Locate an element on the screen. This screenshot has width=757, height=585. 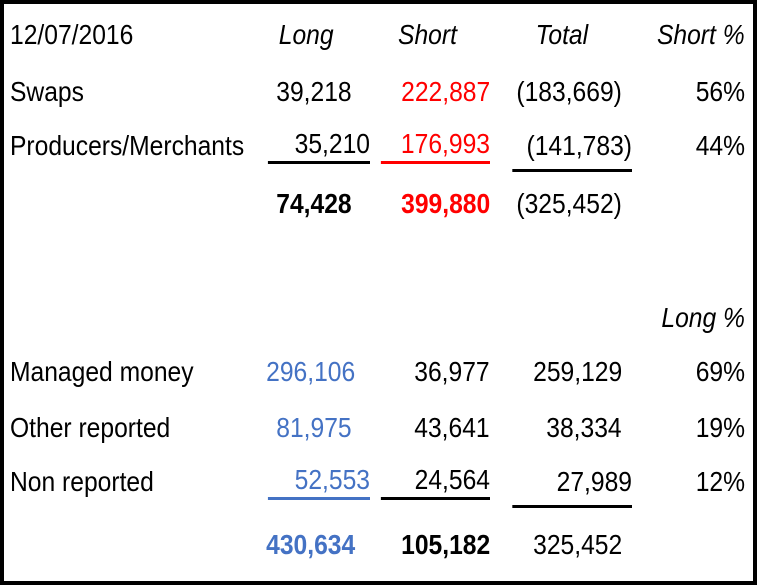
cell-other-long: 81,975 is located at coordinates (306, 428).